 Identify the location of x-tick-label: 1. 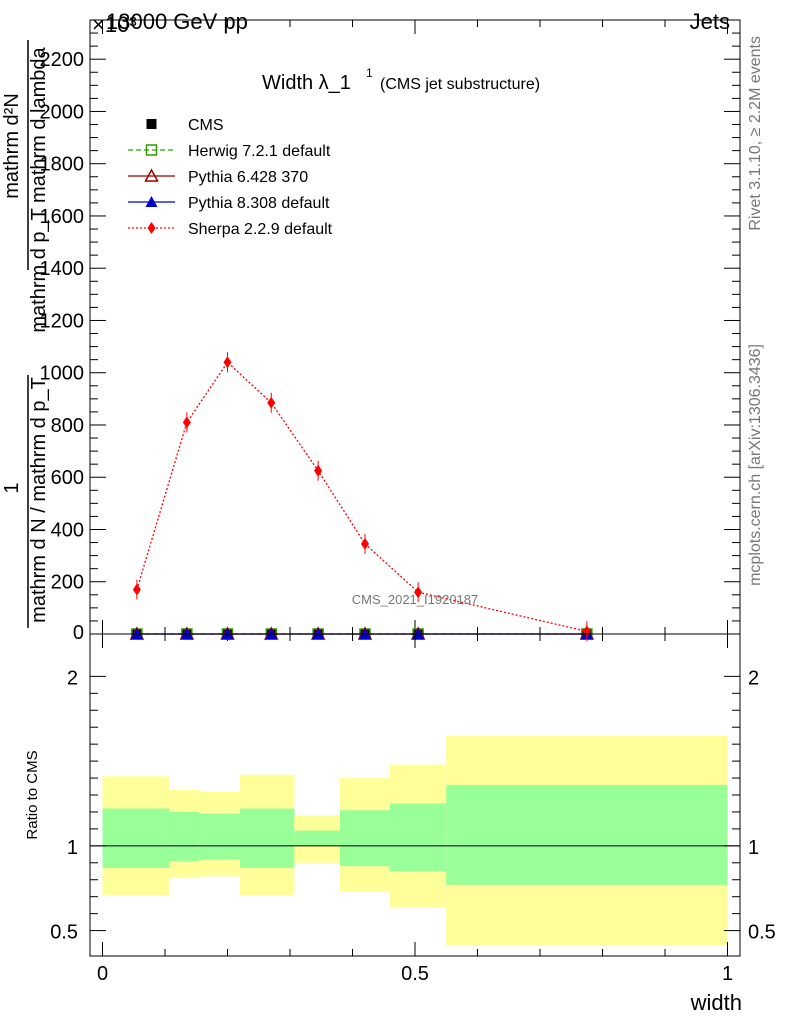
(727, 974).